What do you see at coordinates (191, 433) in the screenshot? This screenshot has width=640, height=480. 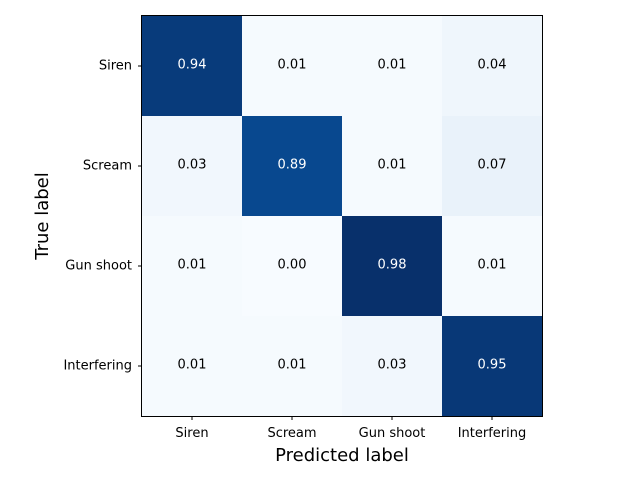 I see `x-tick-label: Siren` at bounding box center [191, 433].